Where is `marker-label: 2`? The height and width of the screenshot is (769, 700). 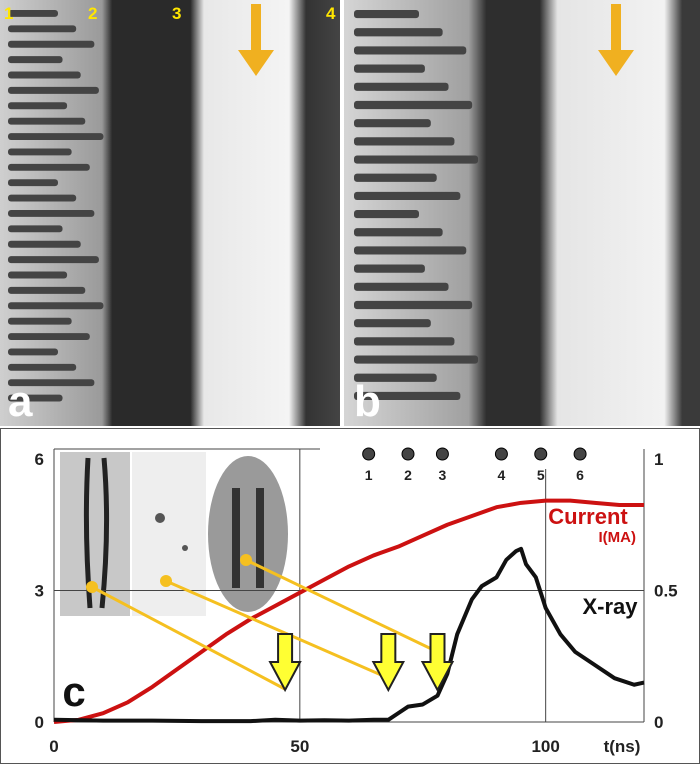 marker-label: 2 is located at coordinates (408, 475).